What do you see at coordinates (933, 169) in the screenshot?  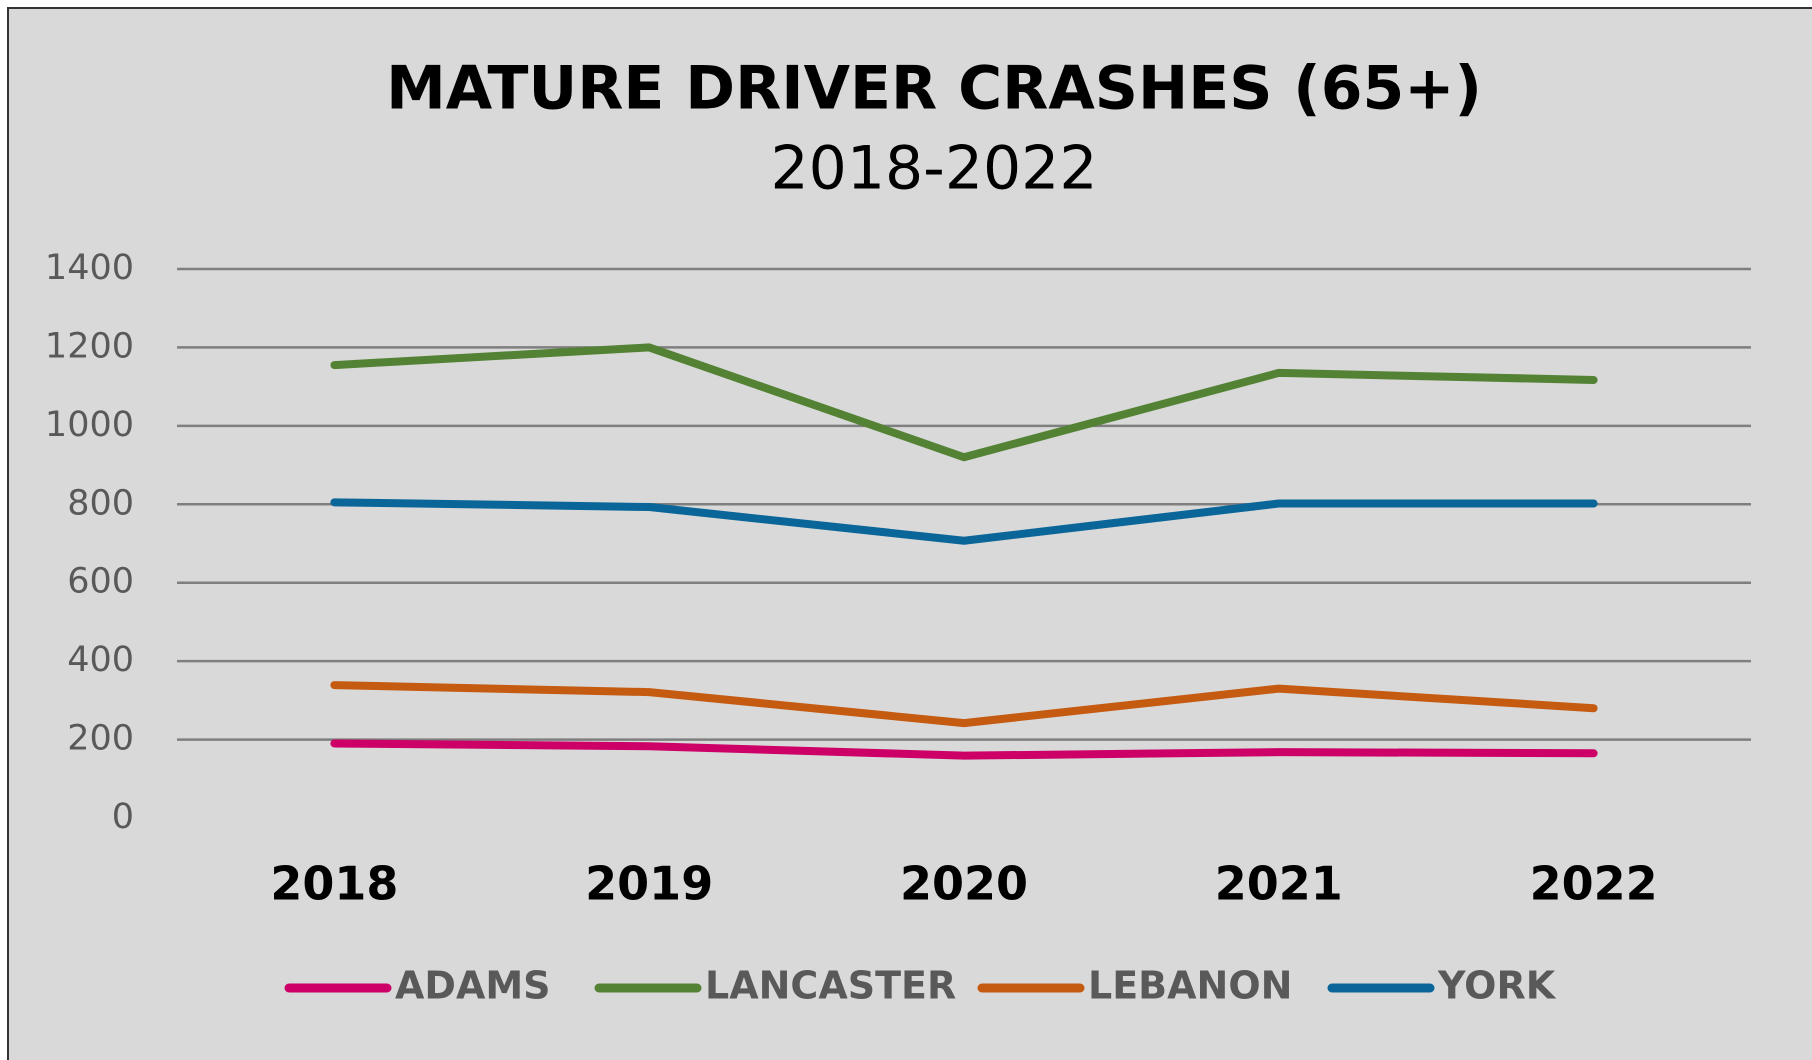 I see `chart-subtitle: 2018-2022` at bounding box center [933, 169].